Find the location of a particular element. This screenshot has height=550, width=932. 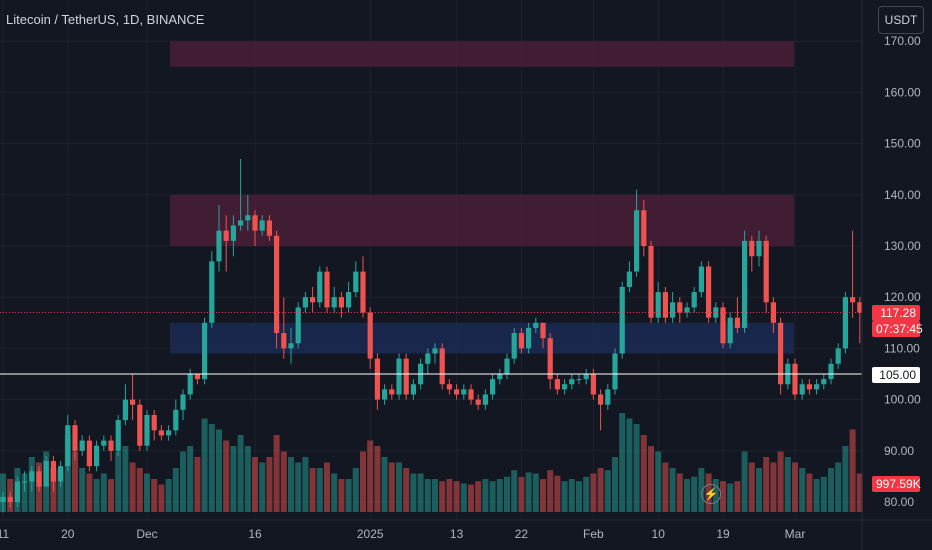

chart-title: Litecoin / TetherUS, 1D, BINANCE is located at coordinates (105, 19).